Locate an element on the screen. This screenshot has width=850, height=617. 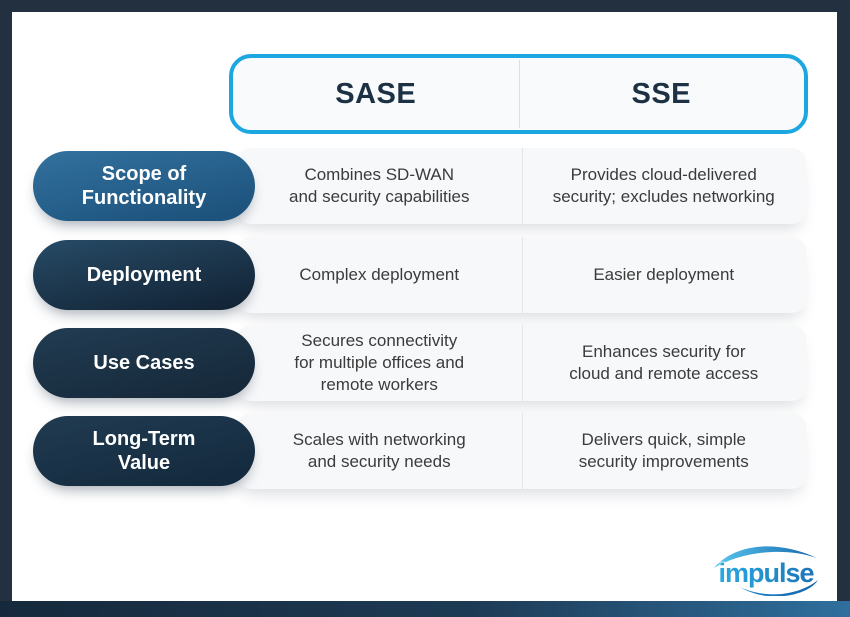
column-header-sase: SASE is located at coordinates (376, 93).